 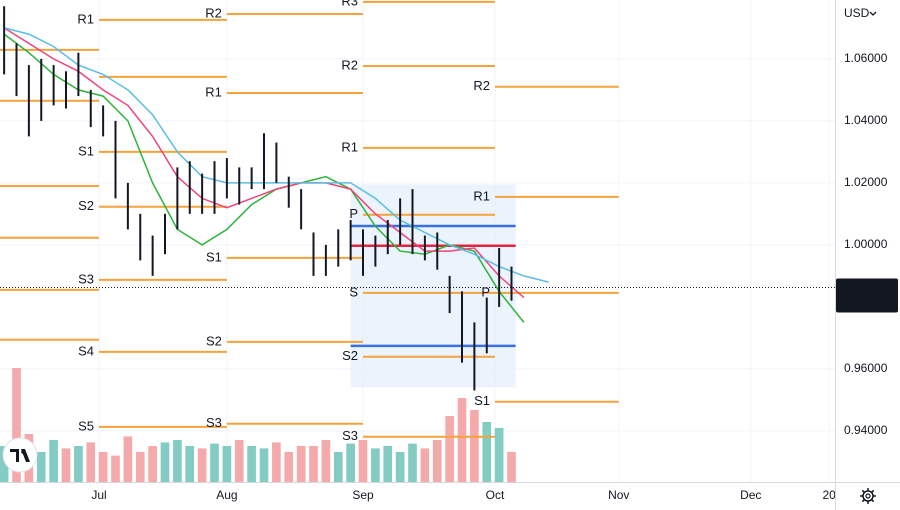 I want to click on countdown-label: 08:32:01, so click(x=867, y=302).